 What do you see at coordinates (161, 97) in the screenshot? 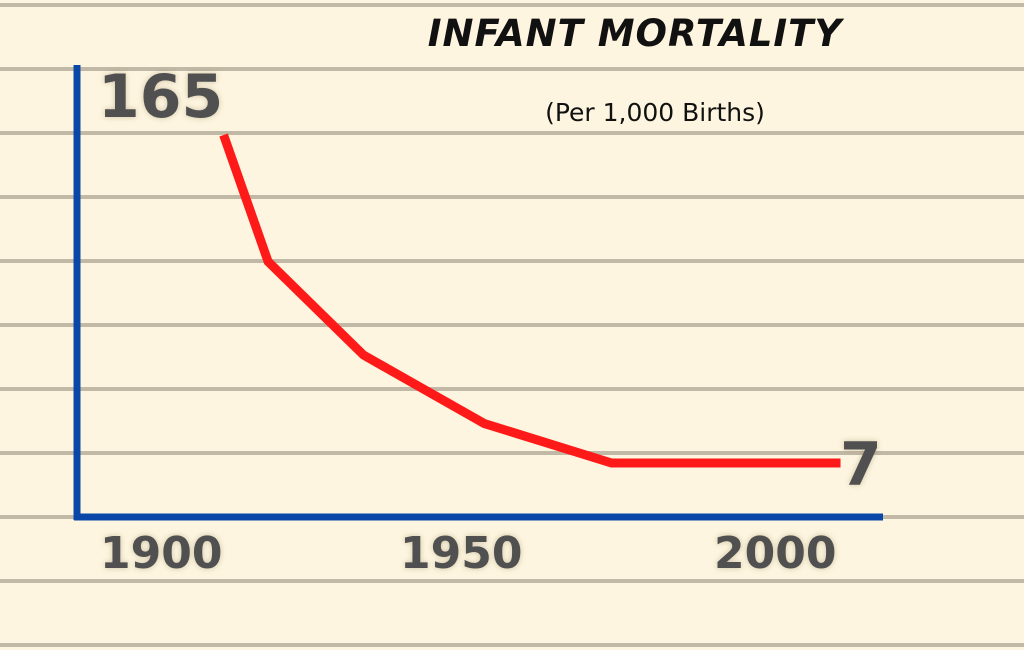
I see `start-value-label: 165` at bounding box center [161, 97].